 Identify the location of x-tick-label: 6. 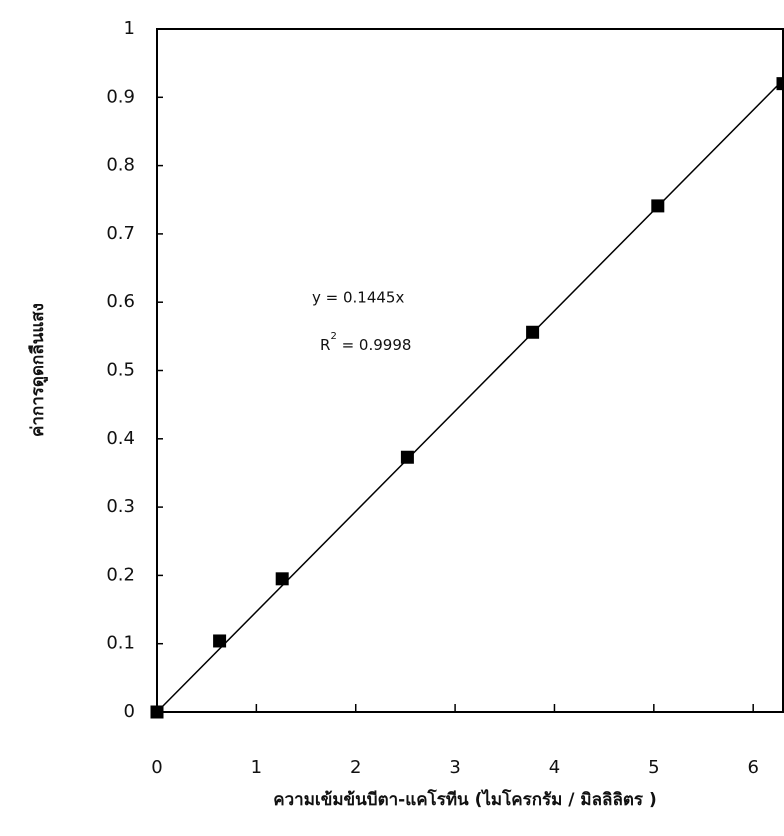
(752, 767).